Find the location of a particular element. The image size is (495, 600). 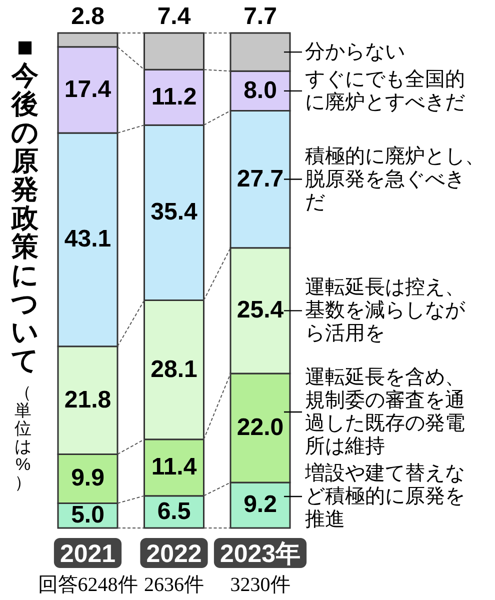

x-tick-label: 2021 is located at coordinates (88, 554).